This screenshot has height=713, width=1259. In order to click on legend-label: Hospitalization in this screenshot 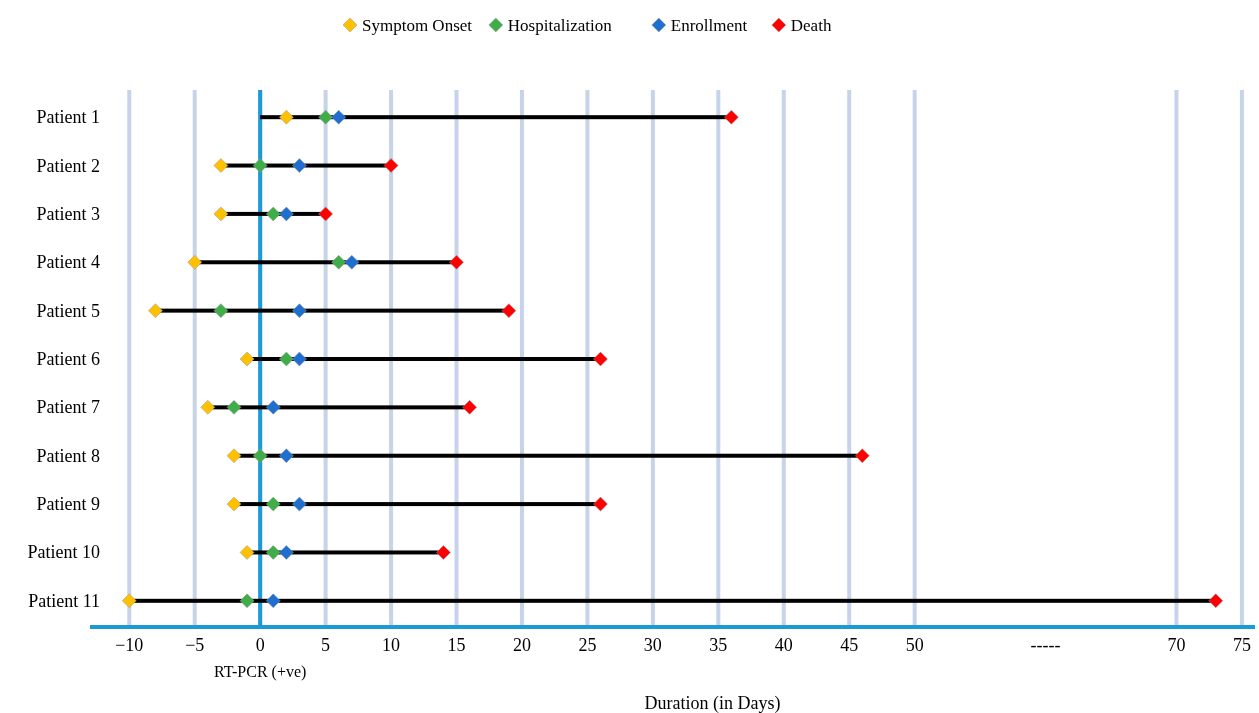, I will do `click(560, 25)`.